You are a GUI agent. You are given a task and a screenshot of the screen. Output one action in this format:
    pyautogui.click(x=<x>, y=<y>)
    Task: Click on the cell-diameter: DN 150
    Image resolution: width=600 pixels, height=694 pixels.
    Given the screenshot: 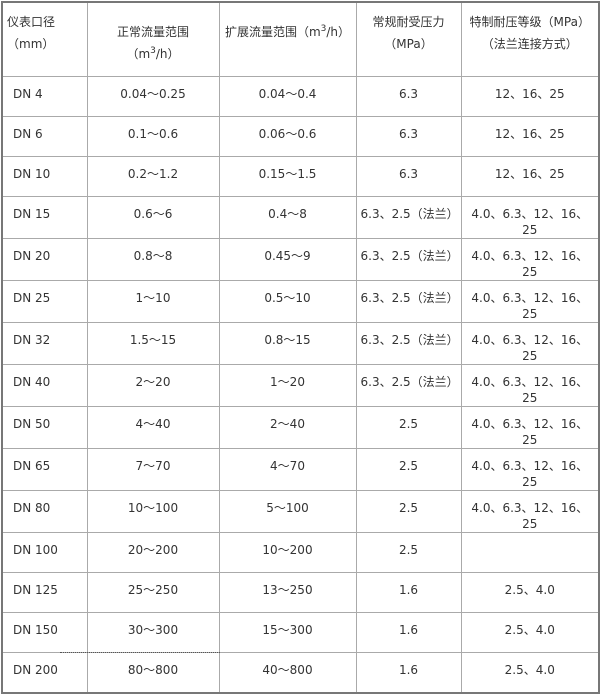 What is the action you would take?
    pyautogui.click(x=44, y=632)
    